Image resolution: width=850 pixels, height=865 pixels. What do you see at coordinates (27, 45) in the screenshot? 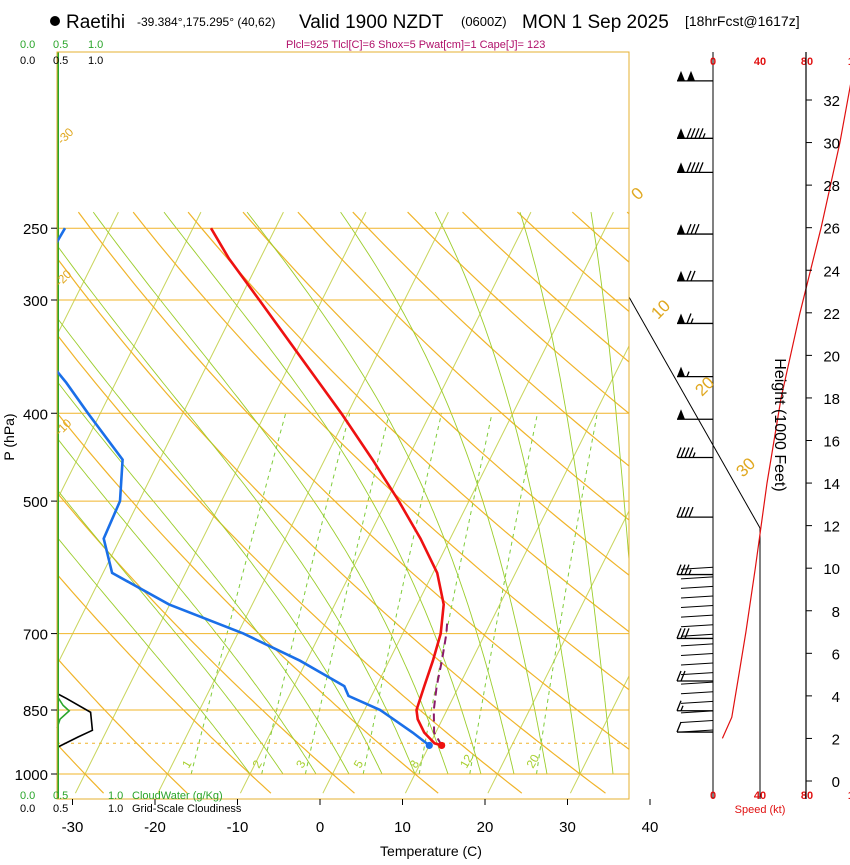
I see `cloudwater-top-tick-0: 0.0` at bounding box center [27, 45].